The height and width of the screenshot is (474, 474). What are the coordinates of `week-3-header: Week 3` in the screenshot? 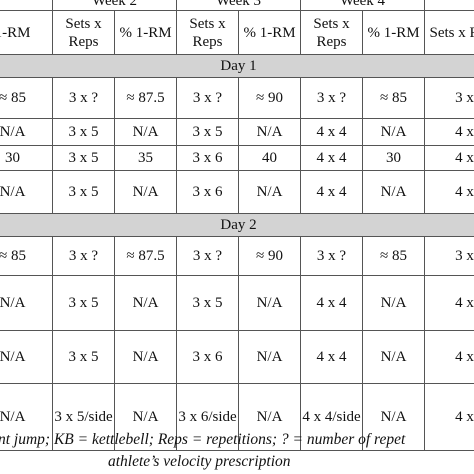 It's located at (238, 5).